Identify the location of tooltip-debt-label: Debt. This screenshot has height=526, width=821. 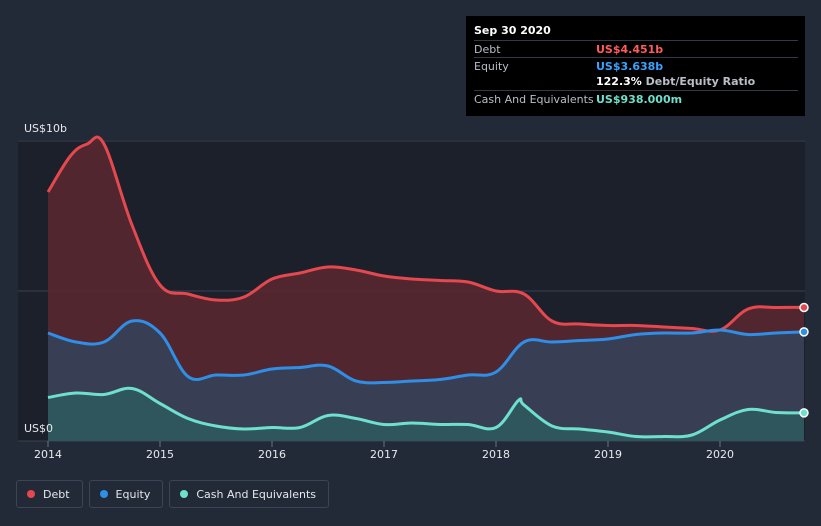
(487, 49).